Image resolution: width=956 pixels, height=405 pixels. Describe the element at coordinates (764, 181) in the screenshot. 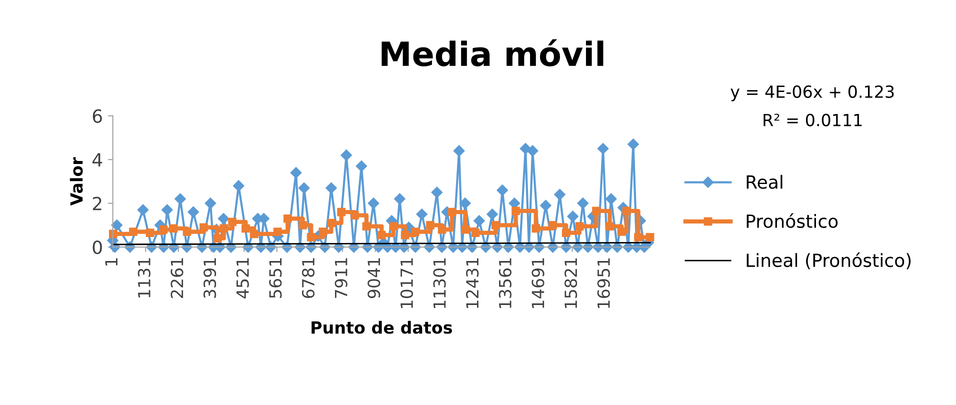

I see `legend-label: Real` at that location.